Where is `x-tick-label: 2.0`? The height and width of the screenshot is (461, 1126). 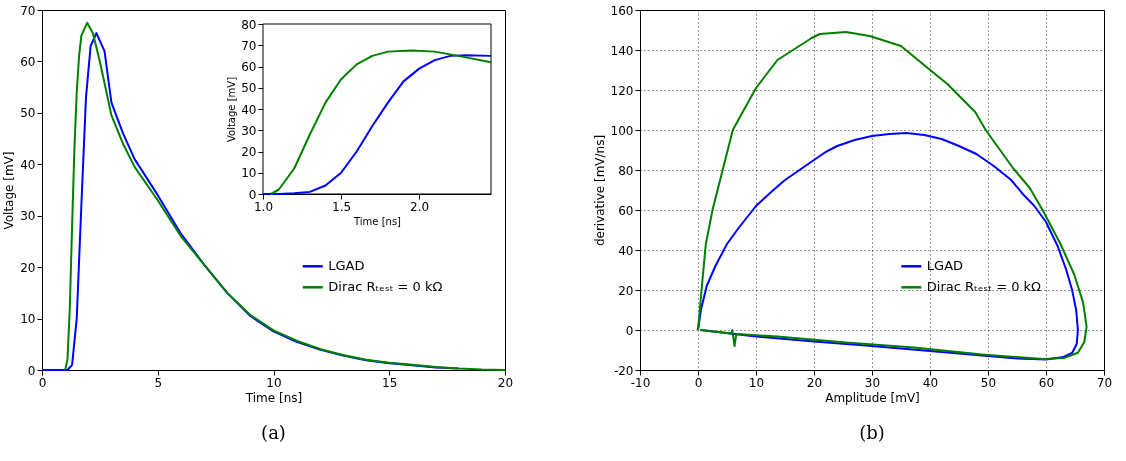
x-tick-label: 2.0 is located at coordinates (420, 206).